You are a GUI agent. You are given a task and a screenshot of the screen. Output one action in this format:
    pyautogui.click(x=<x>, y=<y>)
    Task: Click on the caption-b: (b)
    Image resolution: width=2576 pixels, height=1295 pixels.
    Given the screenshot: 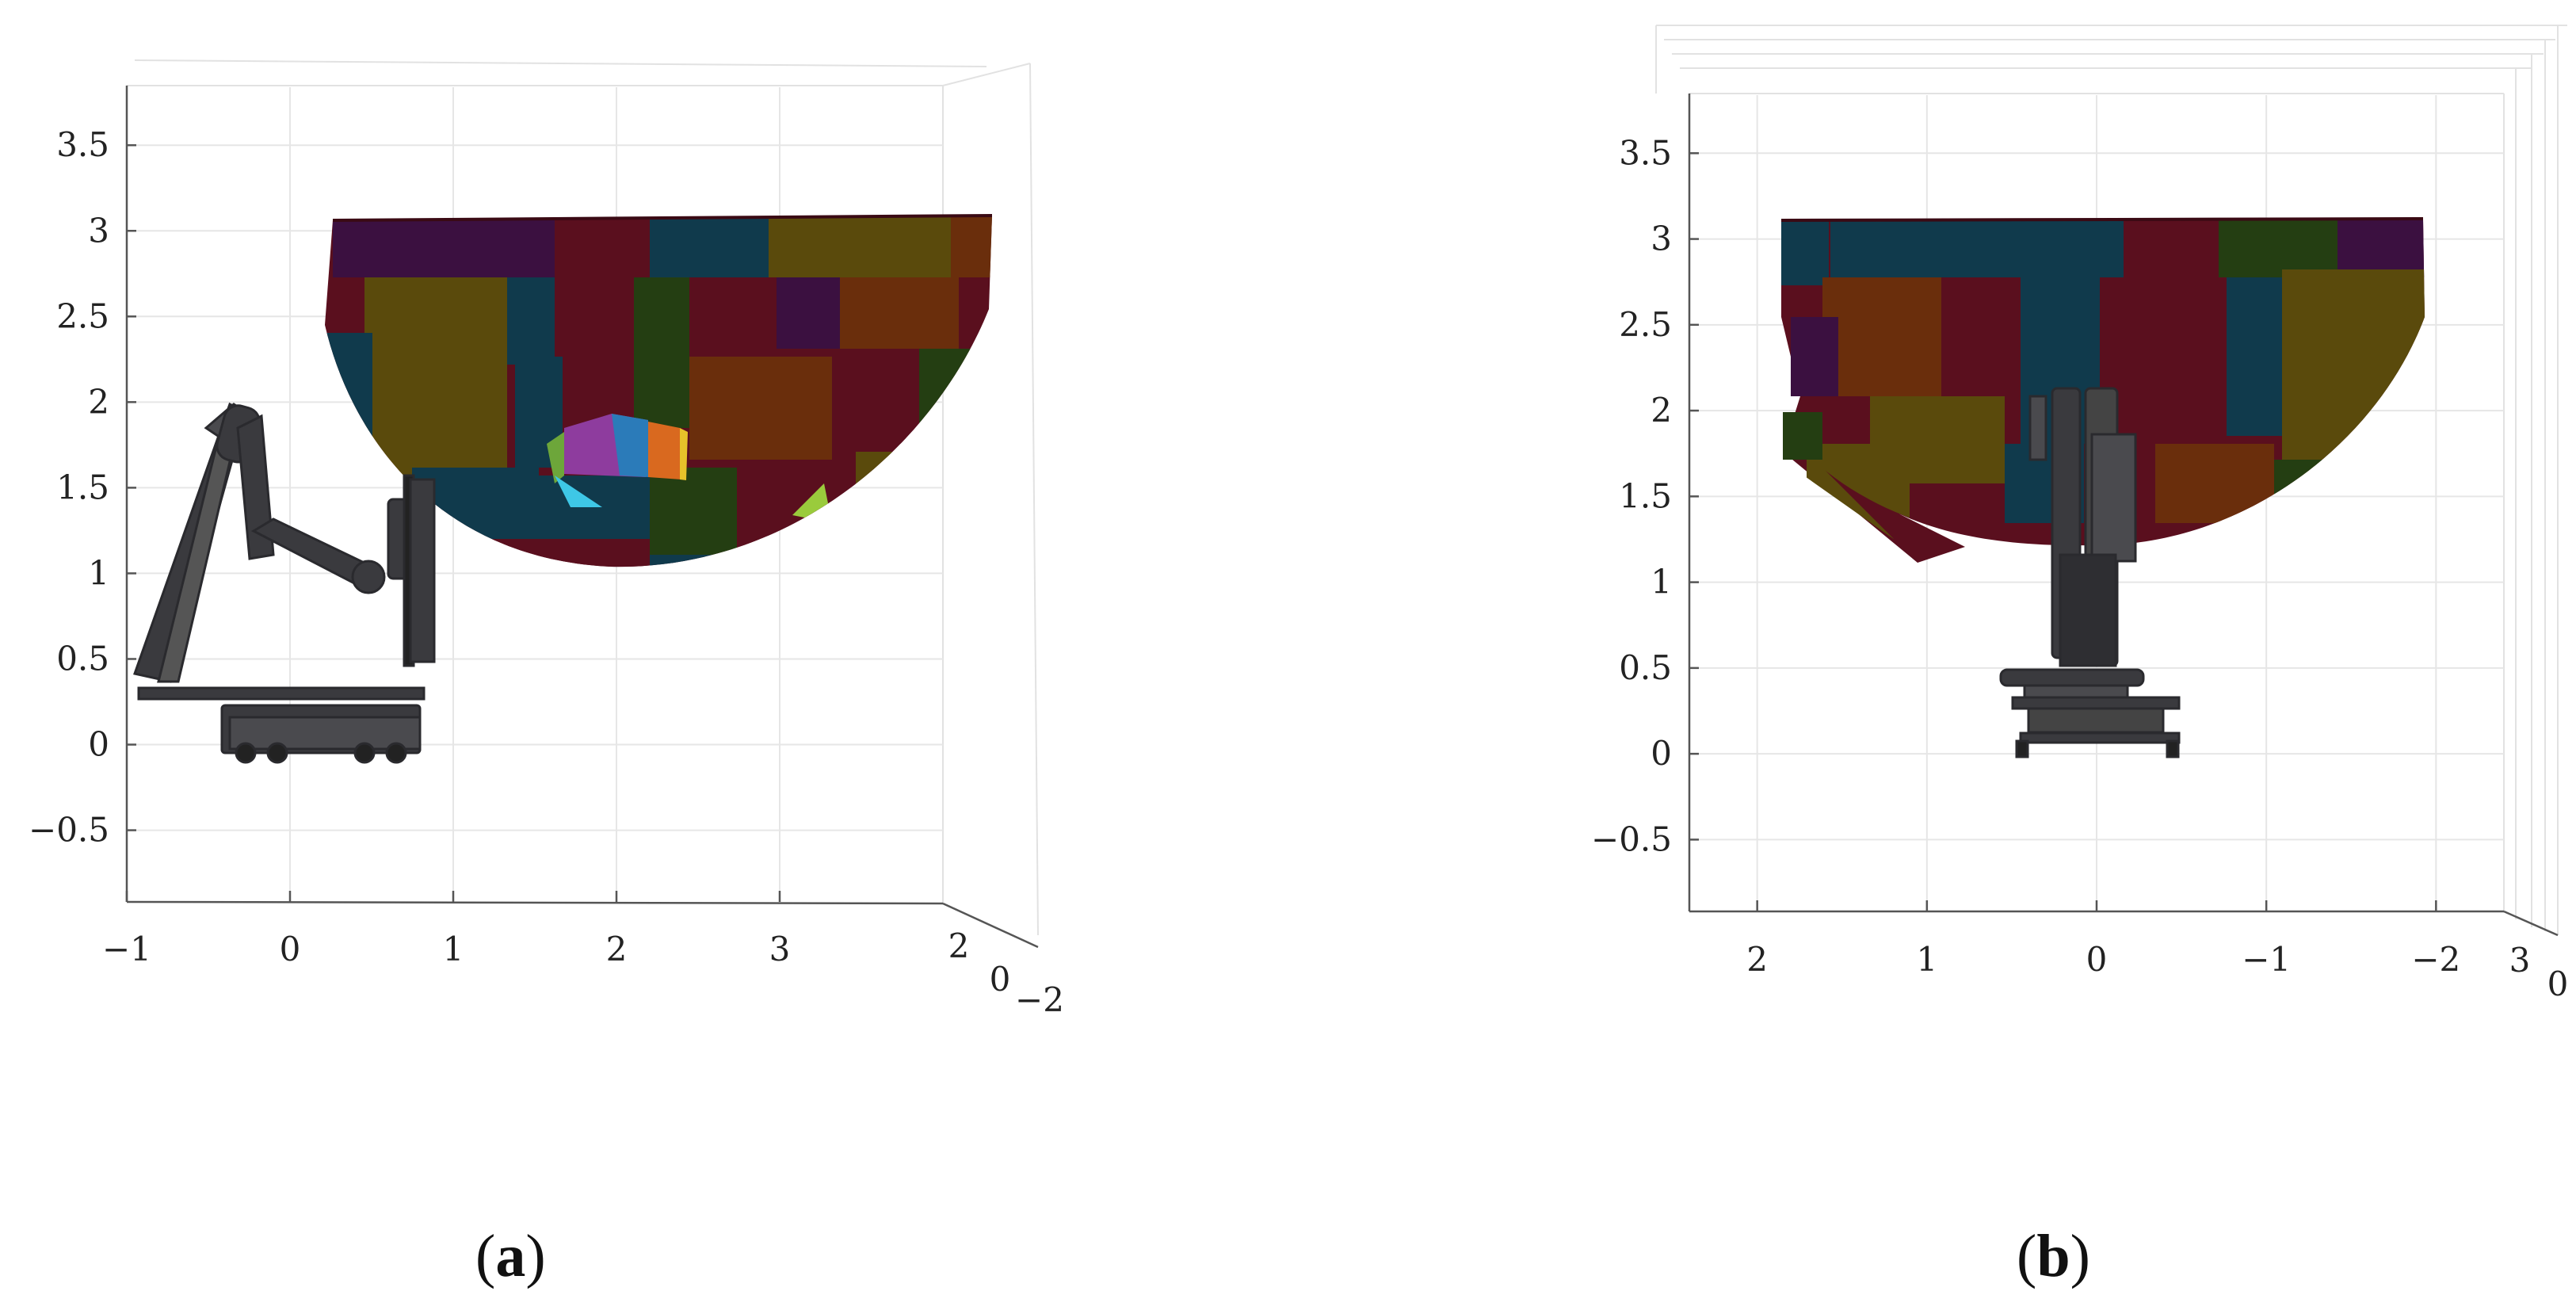 What is the action you would take?
    pyautogui.click(x=2053, y=1256)
    